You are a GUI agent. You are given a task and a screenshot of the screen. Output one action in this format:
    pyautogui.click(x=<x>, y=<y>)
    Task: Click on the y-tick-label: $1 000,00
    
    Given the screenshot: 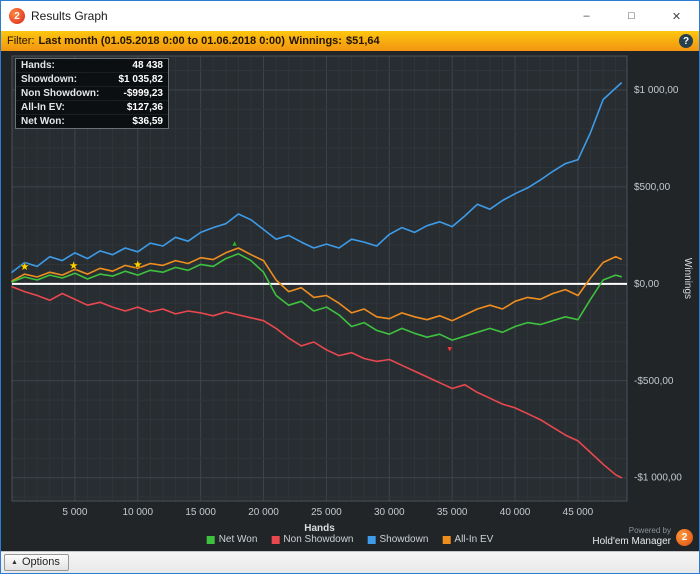 What is the action you would take?
    pyautogui.click(x=656, y=90)
    